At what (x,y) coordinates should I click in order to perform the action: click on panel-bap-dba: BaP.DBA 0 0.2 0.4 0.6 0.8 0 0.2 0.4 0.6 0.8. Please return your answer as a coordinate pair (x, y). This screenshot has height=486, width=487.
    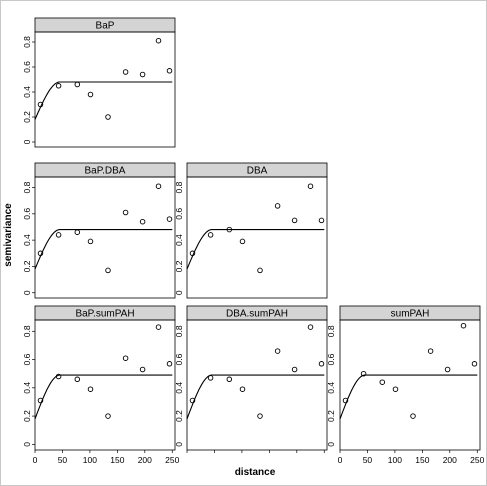
    Looking at the image, I should click on (103, 230).